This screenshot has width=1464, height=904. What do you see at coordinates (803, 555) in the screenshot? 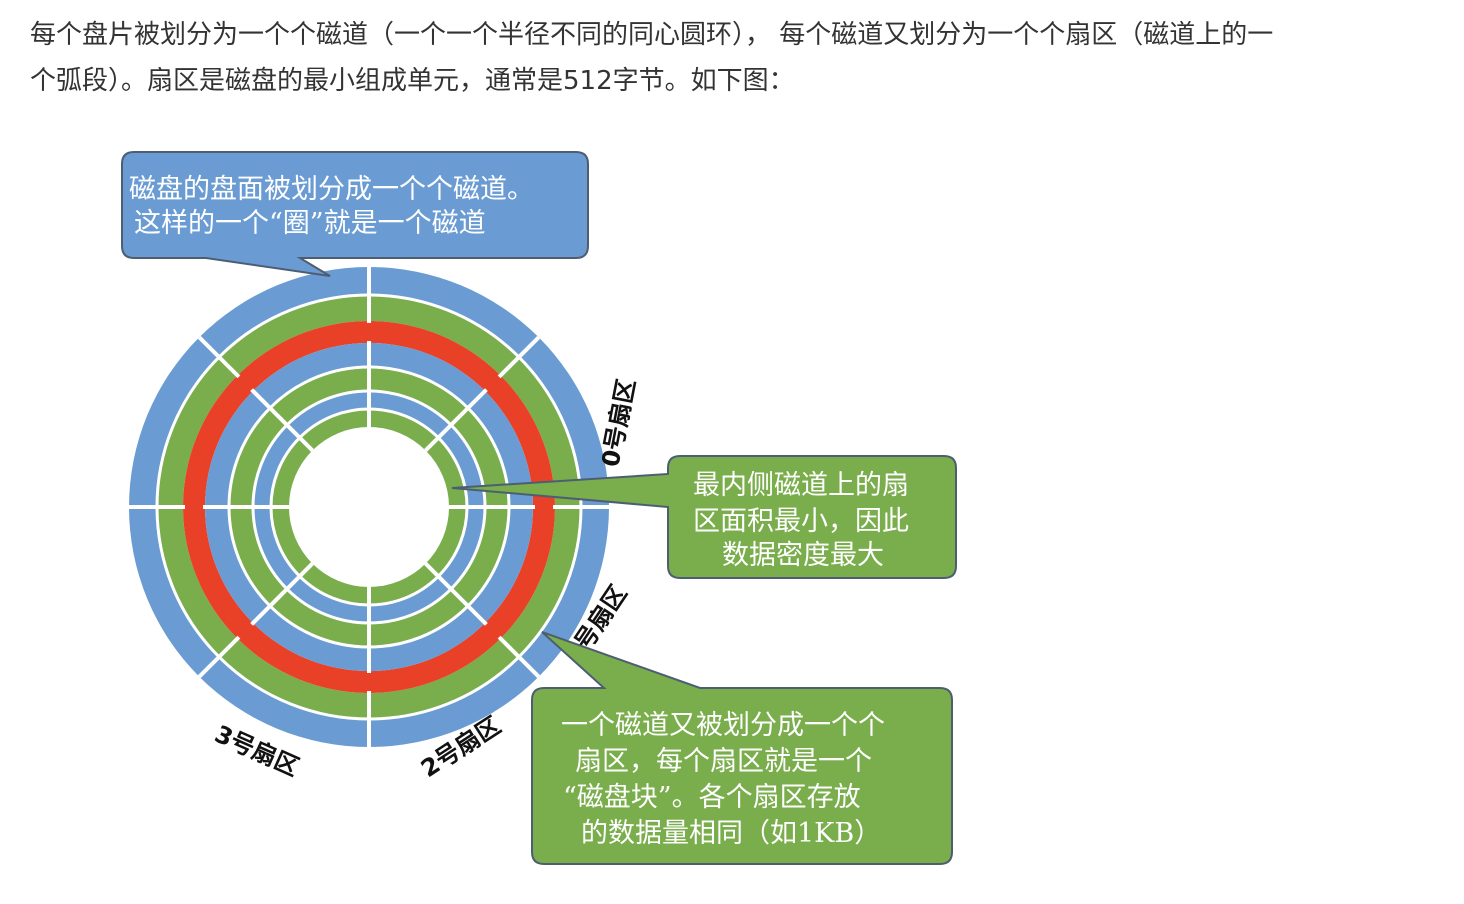
I see `callout-inner-line-3: 数据密度最大` at bounding box center [803, 555].